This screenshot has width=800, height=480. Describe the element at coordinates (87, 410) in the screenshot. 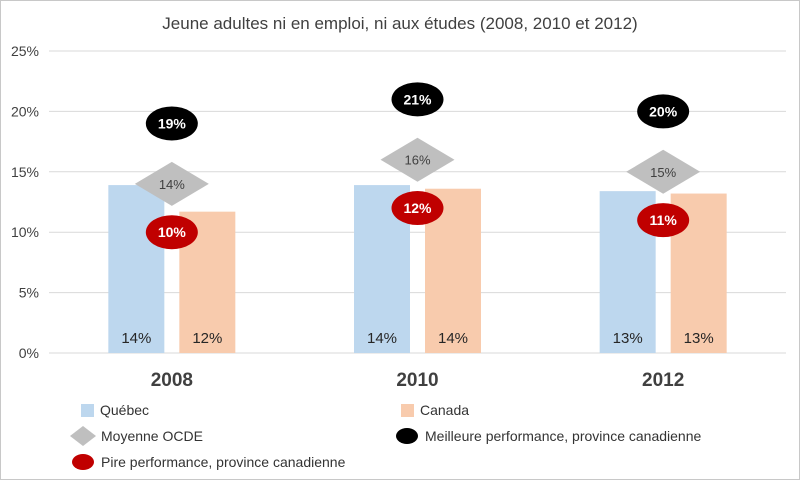

I see `legend-swatch-quebec` at that location.